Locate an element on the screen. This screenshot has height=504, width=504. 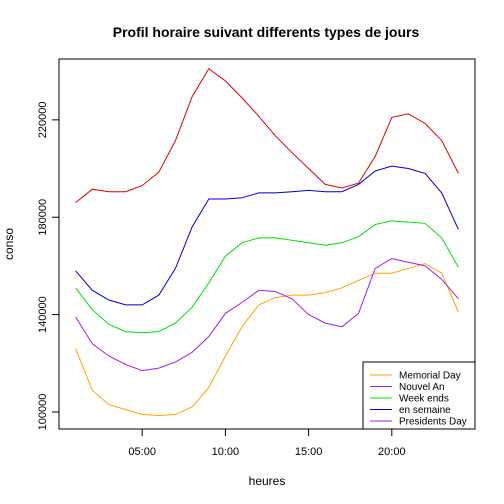
x-tick-label: 15:00 is located at coordinates (309, 452).